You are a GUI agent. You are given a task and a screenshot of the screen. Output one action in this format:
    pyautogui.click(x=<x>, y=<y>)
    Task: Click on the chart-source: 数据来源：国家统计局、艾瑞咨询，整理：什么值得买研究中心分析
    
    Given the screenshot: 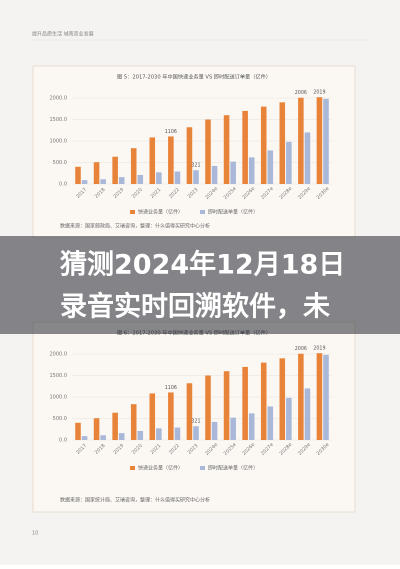 What is the action you would take?
    pyautogui.click(x=135, y=500)
    